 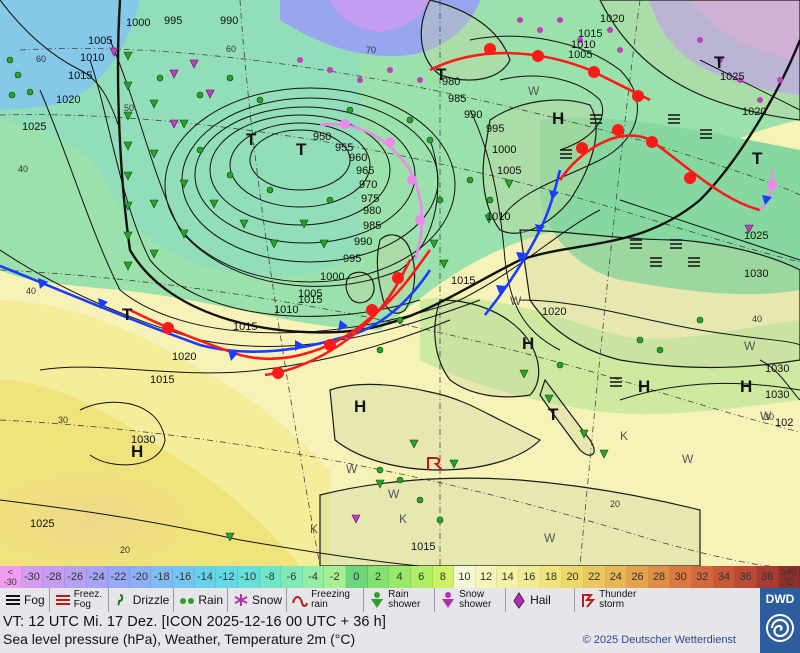 I want to click on isobar-label: 1000, so click(x=138, y=23).